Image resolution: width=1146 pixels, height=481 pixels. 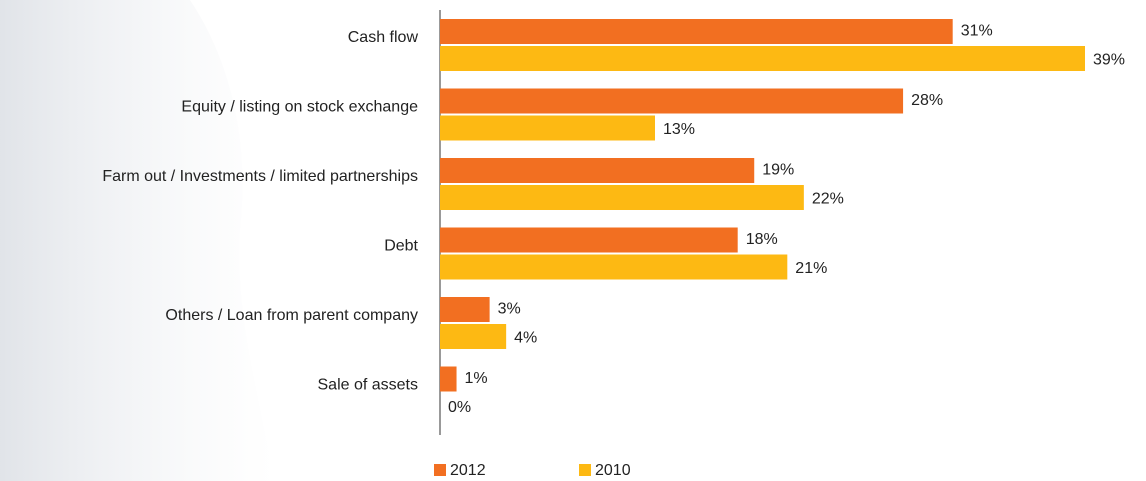 What do you see at coordinates (299, 107) in the screenshot?
I see `category-label: Equity / listing on stock exchange` at bounding box center [299, 107].